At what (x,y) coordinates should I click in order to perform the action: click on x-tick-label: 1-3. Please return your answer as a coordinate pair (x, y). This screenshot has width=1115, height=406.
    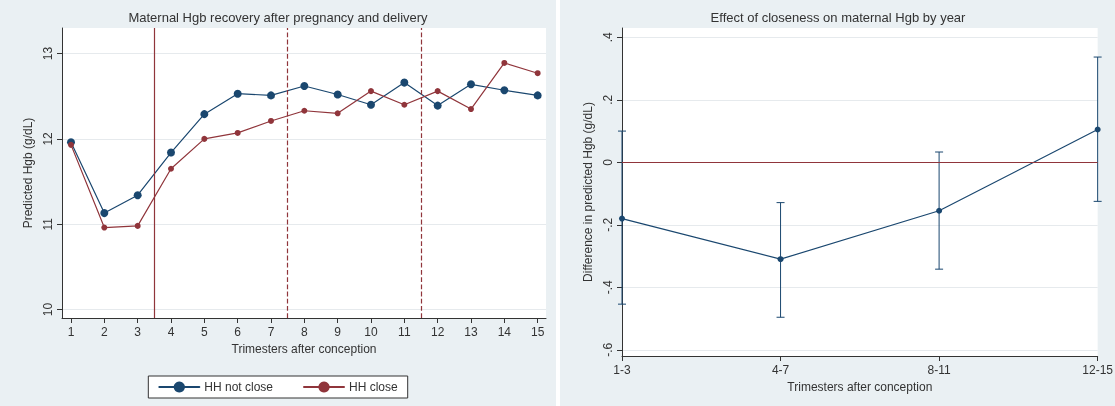
    Looking at the image, I should click on (621, 370).